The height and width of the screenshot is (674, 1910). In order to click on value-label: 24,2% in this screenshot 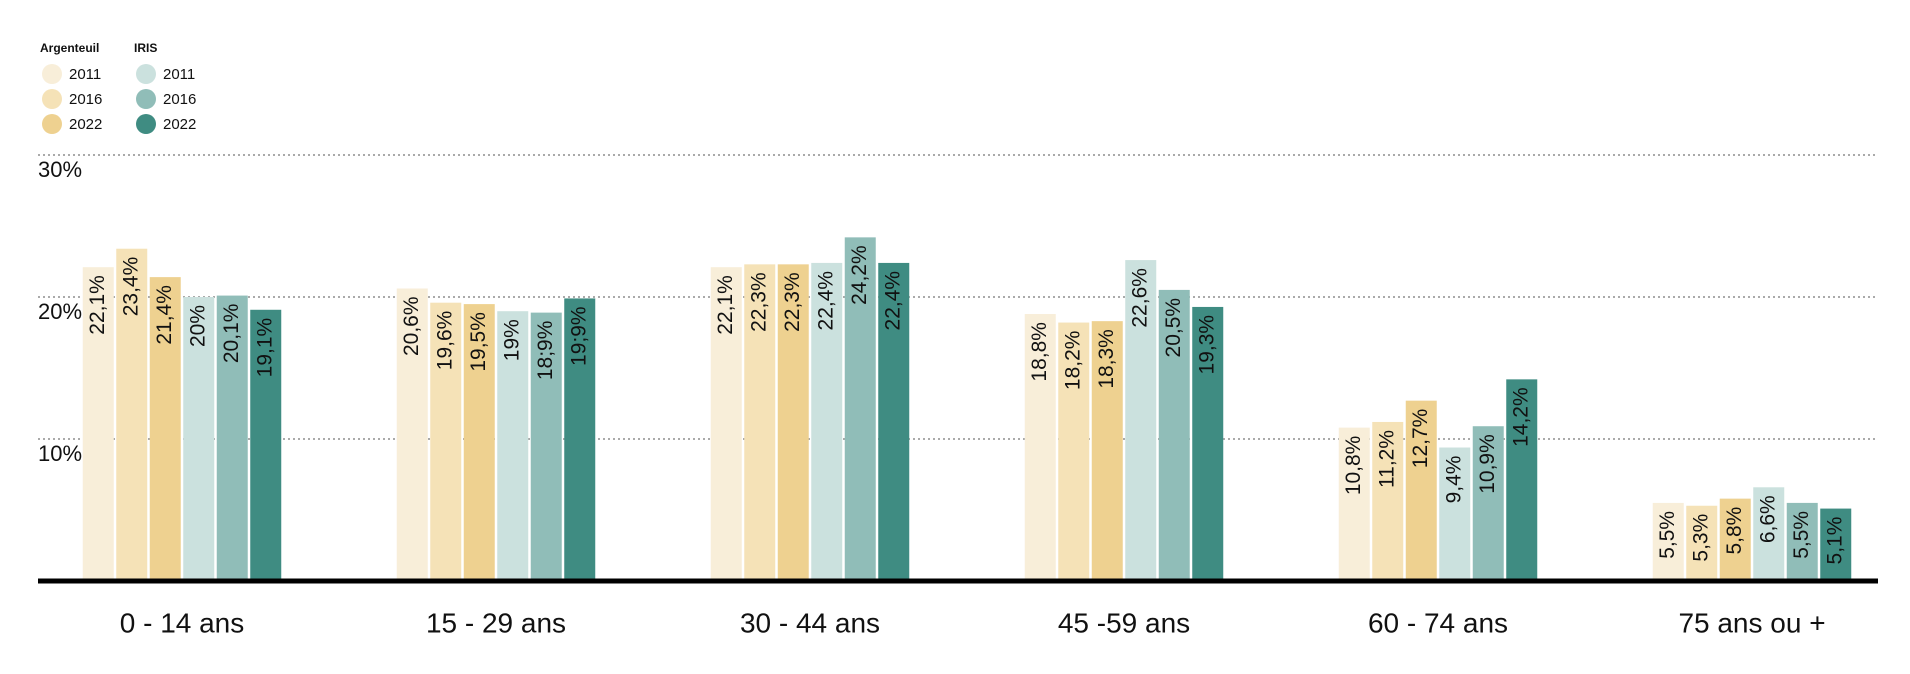, I will do `click(859, 275)`.